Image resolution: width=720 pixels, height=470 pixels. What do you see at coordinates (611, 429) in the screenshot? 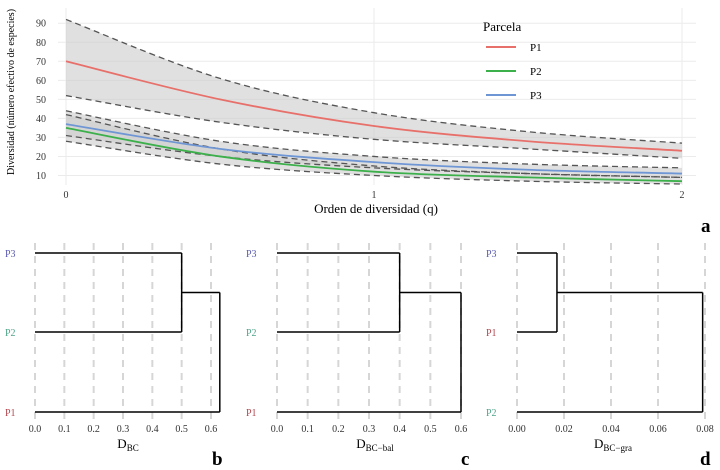
I see `x-tick-label: 0.04` at bounding box center [611, 429].